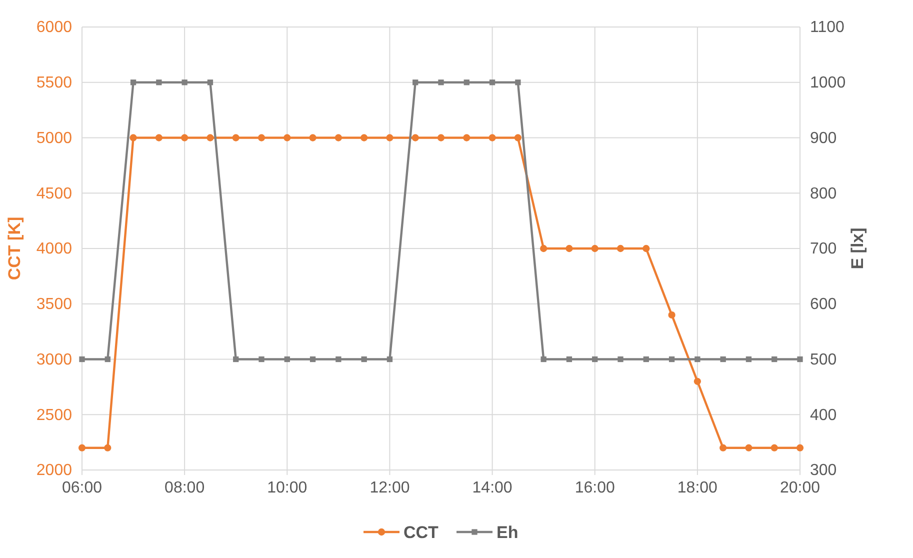  Describe the element at coordinates (823, 471) in the screenshot. I see `y2-tick-label: 300` at that location.